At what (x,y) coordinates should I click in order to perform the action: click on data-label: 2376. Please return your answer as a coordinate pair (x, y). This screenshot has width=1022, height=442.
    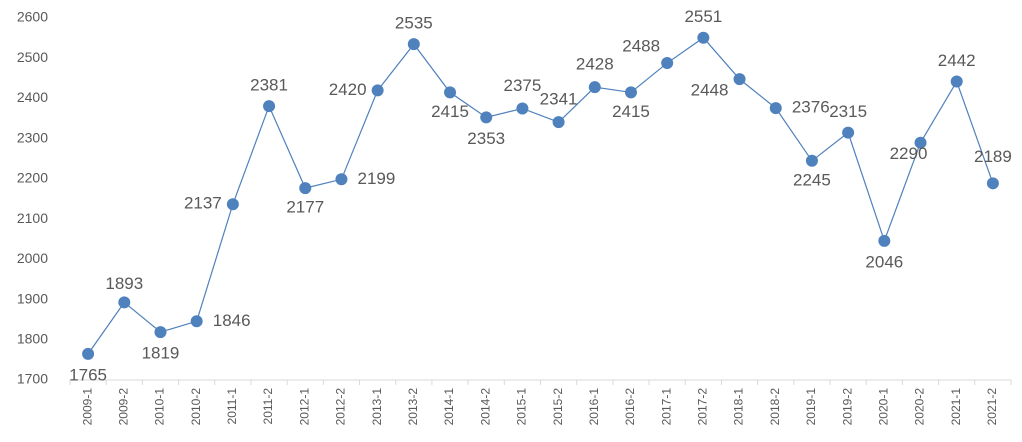
    Looking at the image, I should click on (811, 107).